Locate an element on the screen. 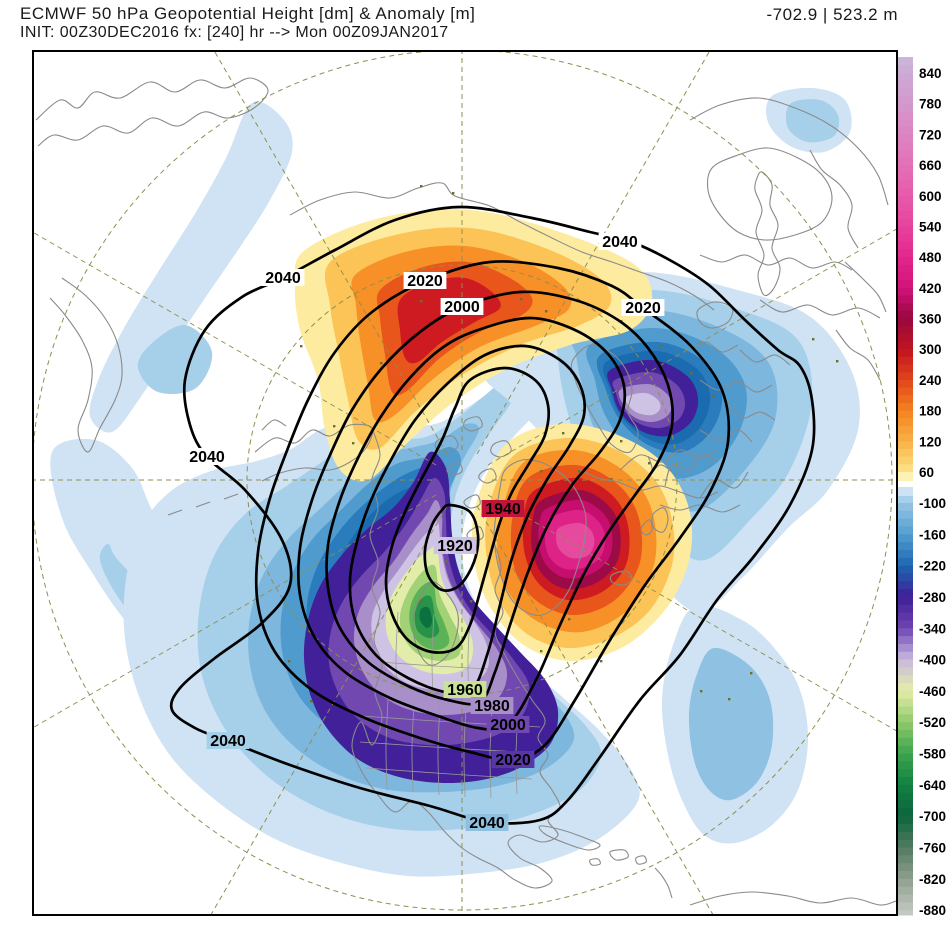 The height and width of the screenshot is (950, 950). colorbar-tick: -760 is located at coordinates (932, 848).